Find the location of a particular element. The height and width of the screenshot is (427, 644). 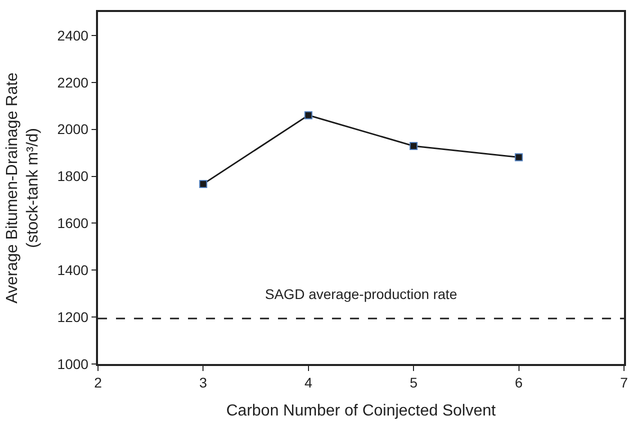

y-tick-label: 1000 is located at coordinates (73, 364).